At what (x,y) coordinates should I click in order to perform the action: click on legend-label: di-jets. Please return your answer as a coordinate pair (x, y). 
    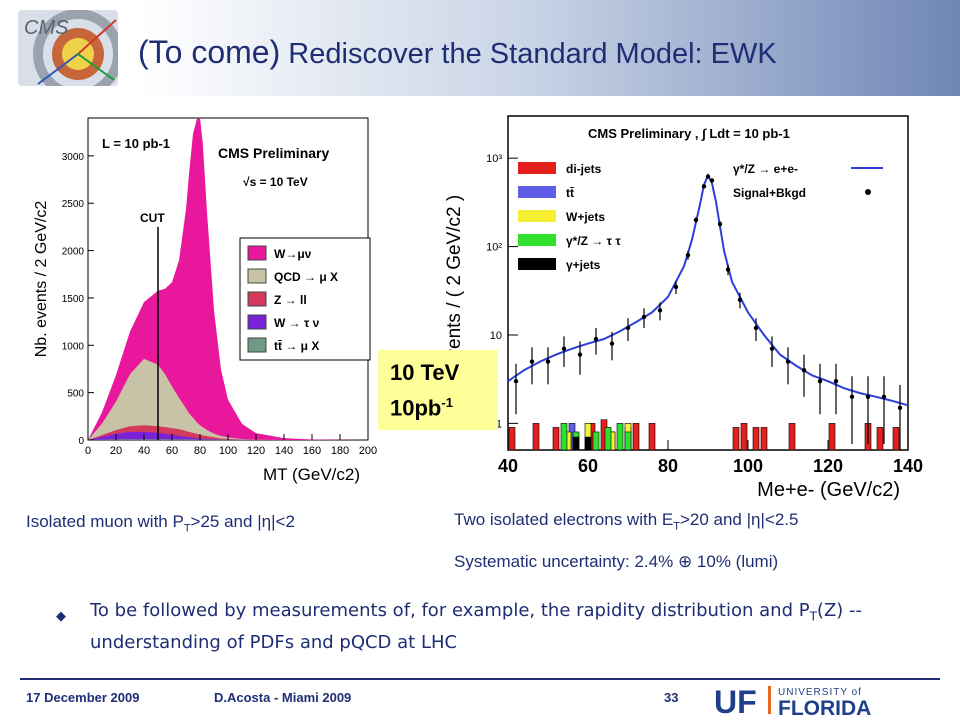
    Looking at the image, I should click on (584, 169).